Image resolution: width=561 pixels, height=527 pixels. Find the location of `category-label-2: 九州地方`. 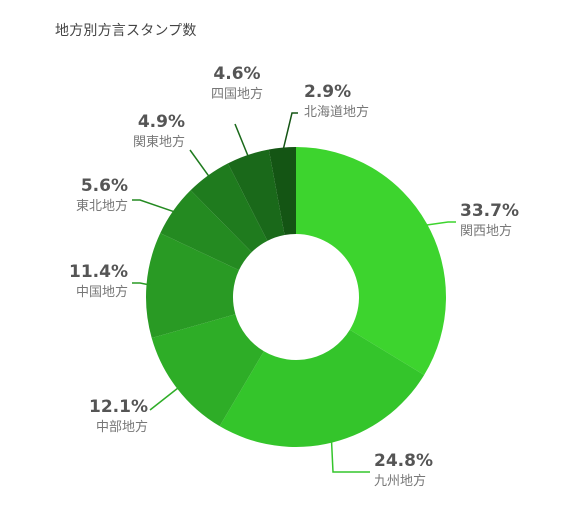

category-label-2: 九州地方 is located at coordinates (400, 481).